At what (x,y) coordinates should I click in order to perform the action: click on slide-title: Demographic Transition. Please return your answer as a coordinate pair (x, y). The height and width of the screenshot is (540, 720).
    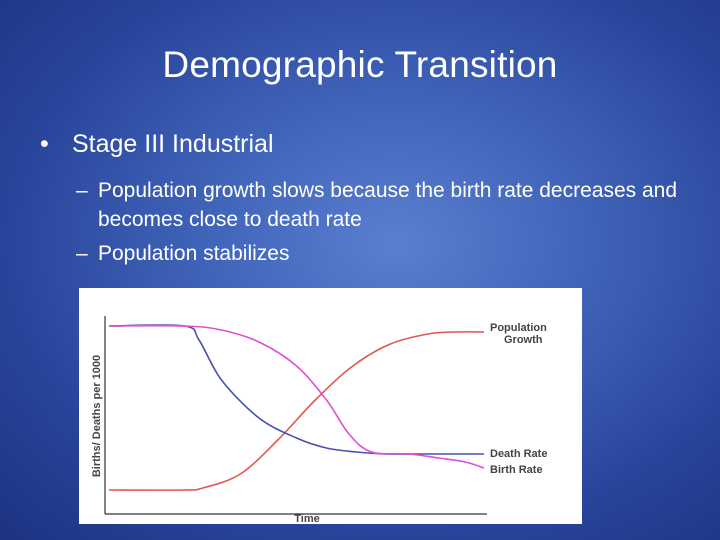
    Looking at the image, I should click on (360, 64).